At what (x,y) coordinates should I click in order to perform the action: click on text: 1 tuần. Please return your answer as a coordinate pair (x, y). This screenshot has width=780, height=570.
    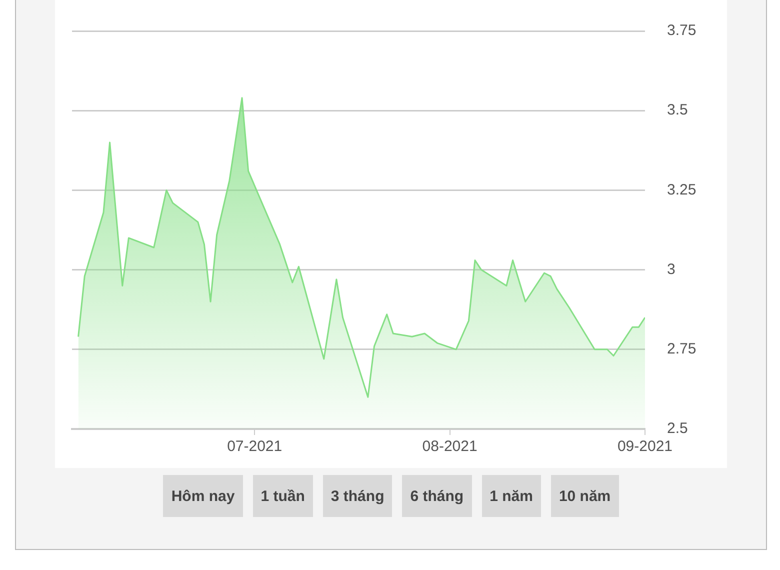
    Looking at the image, I should click on (282, 496).